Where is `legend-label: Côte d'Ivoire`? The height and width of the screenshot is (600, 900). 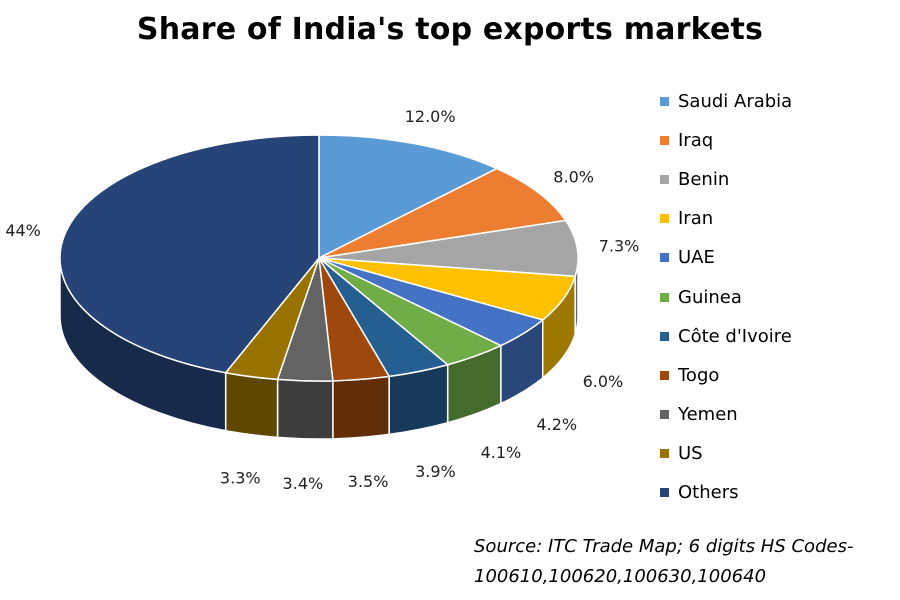 legend-label: Côte d'Ivoire is located at coordinates (735, 336).